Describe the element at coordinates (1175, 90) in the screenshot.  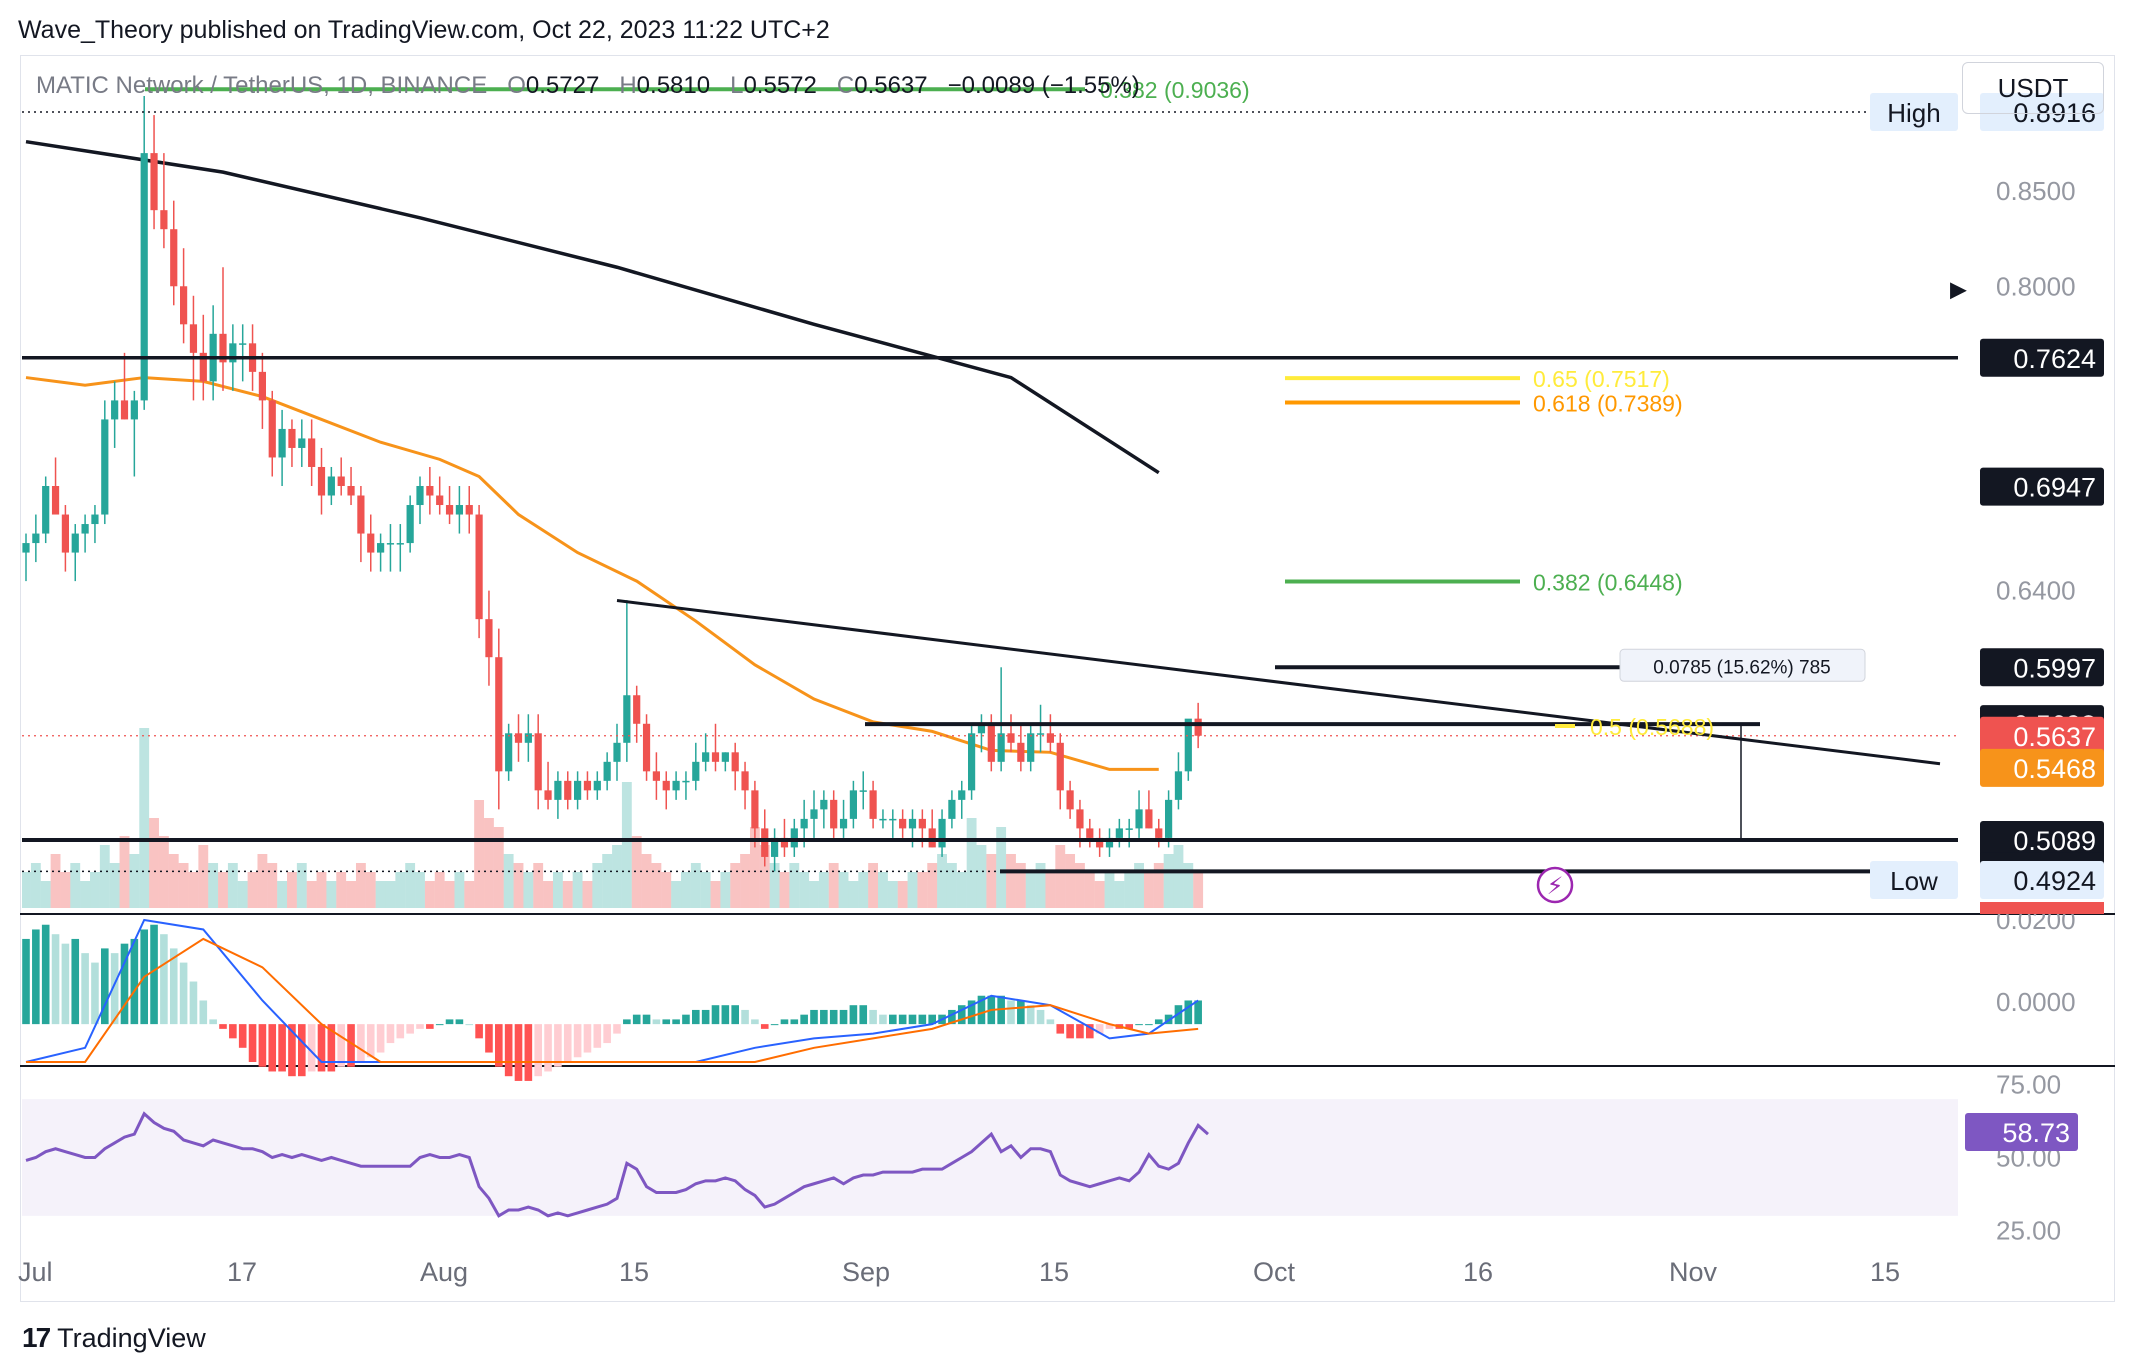
I see `fib-level-label: 0.382 (0.9036)` at that location.